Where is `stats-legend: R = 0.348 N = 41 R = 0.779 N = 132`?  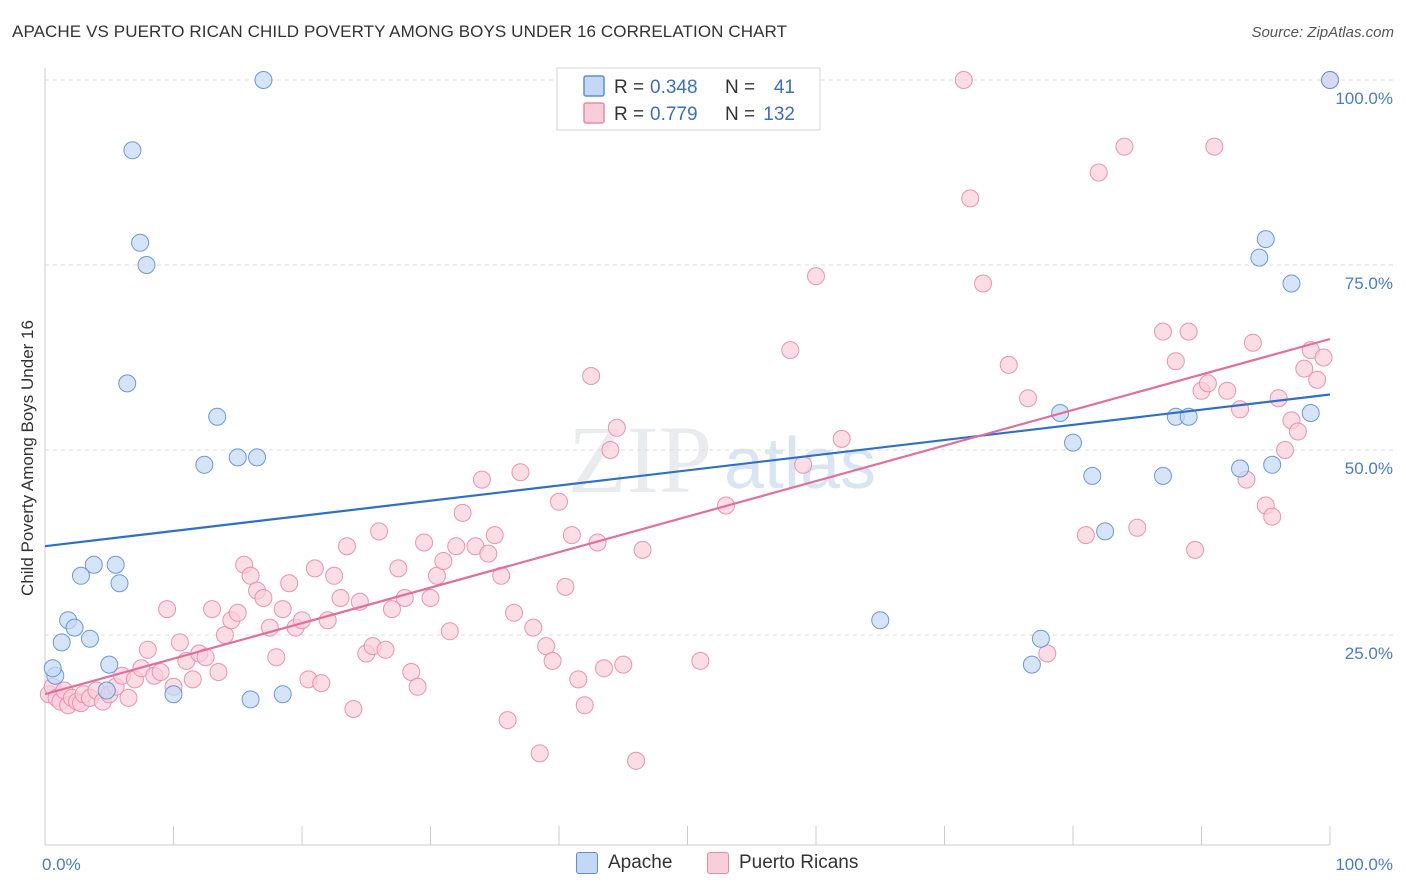
stats-legend: R = 0.348 N = 41 R = 0.779 N = 132 is located at coordinates (688, 99).